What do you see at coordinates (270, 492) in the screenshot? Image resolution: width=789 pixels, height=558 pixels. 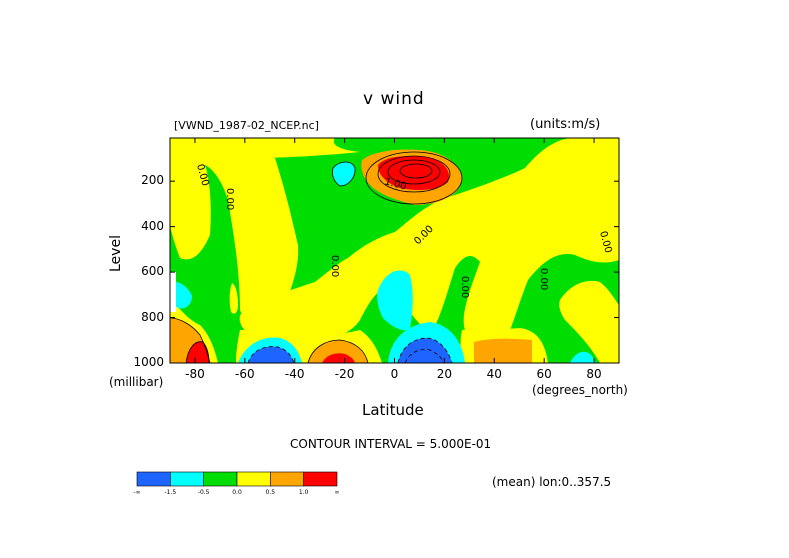 I see `colorbar-tick-label: 0.5` at bounding box center [270, 492].